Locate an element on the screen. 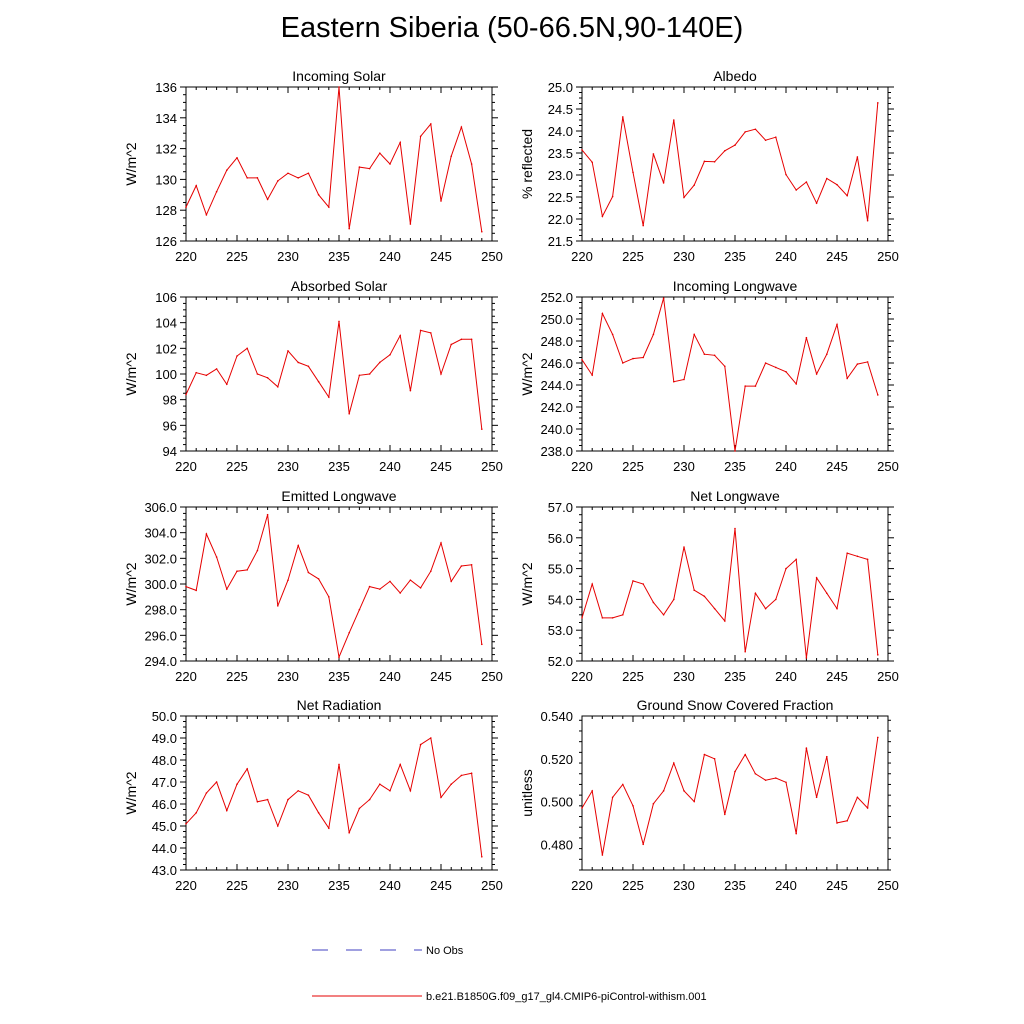 The width and height of the screenshot is (1024, 1024). legend-obs-label: No Obs is located at coordinates (445, 951).